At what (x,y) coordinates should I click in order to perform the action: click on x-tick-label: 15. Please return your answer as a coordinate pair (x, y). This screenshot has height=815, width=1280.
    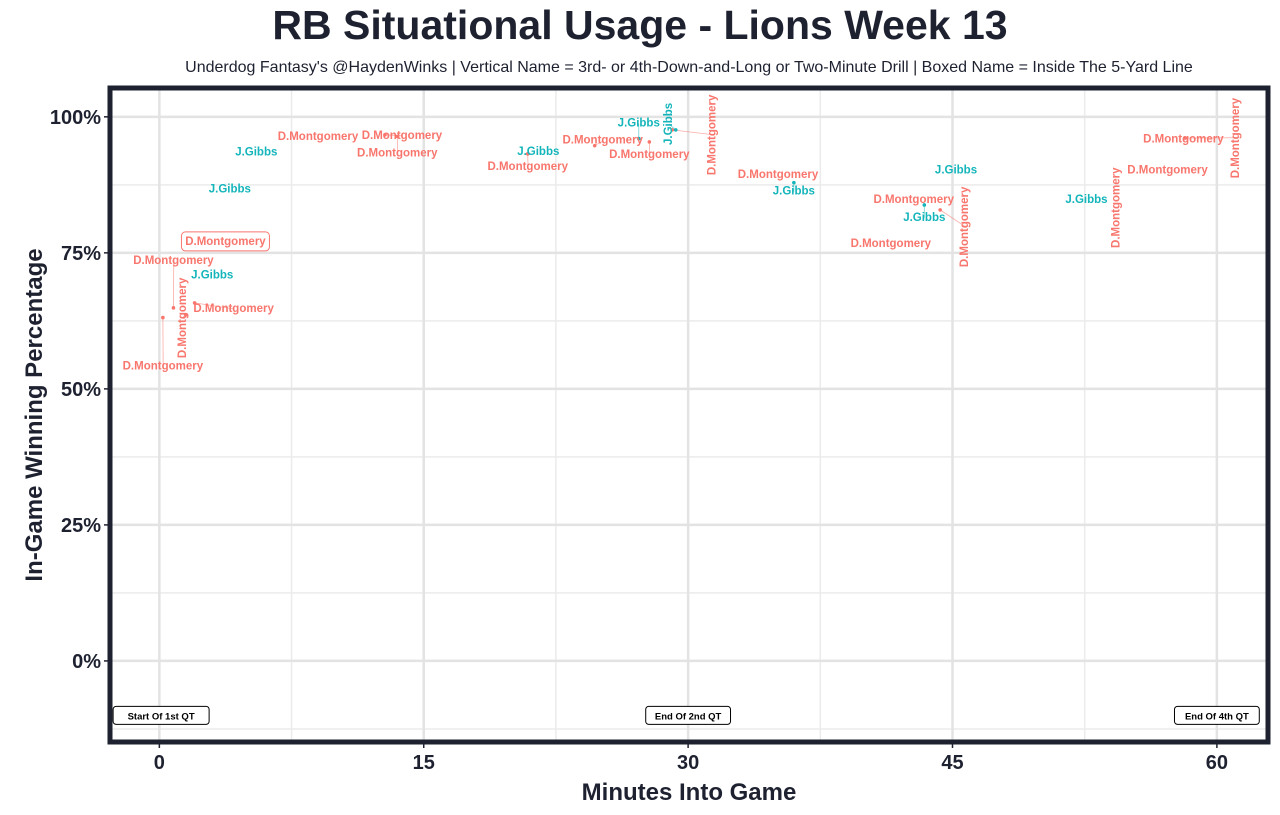
    Looking at the image, I should click on (424, 763).